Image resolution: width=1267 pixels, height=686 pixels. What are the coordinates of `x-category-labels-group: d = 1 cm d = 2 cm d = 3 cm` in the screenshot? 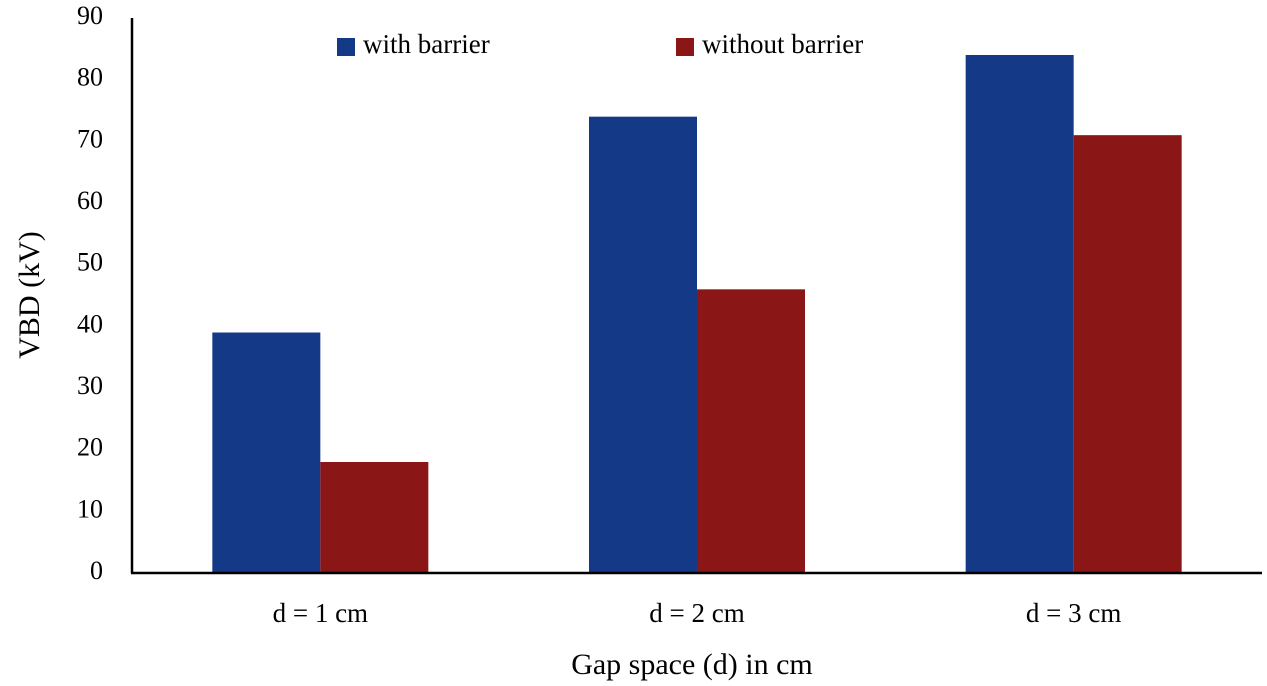 It's located at (697, 613).